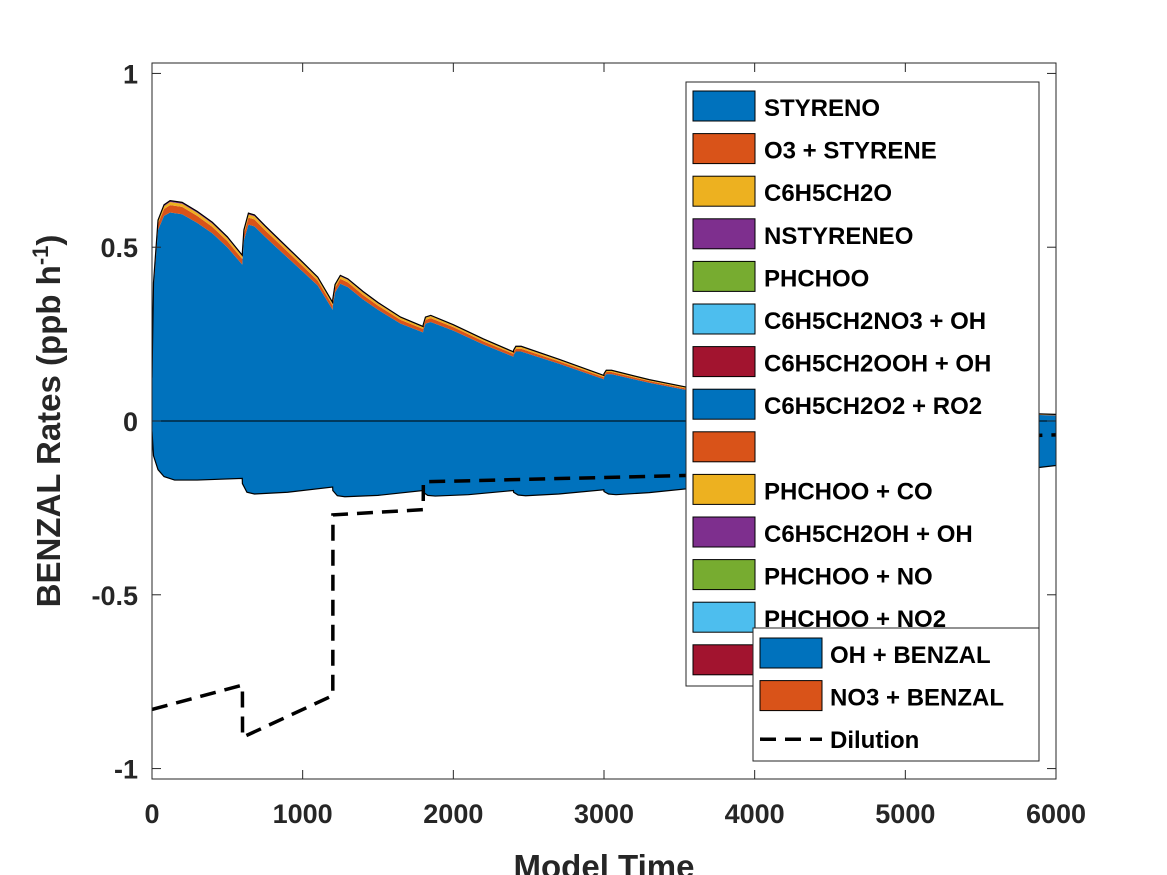 This screenshot has width=1167, height=875. What do you see at coordinates (816, 278) in the screenshot?
I see `legend-main-label: PHCHOO` at bounding box center [816, 278].